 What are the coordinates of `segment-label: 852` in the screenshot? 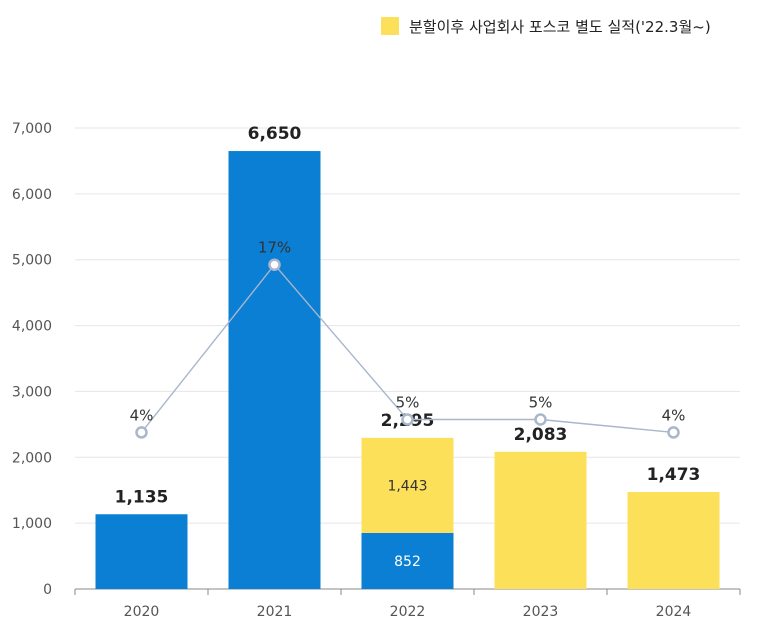 It's located at (407, 562).